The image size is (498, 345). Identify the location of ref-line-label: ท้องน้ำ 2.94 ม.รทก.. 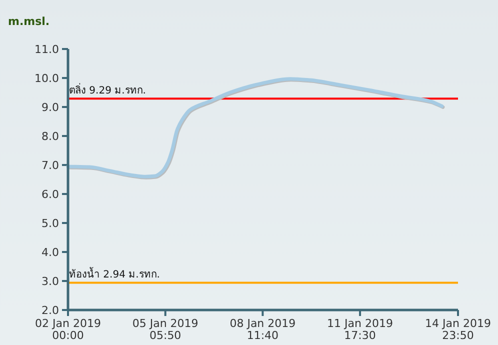
(114, 273).